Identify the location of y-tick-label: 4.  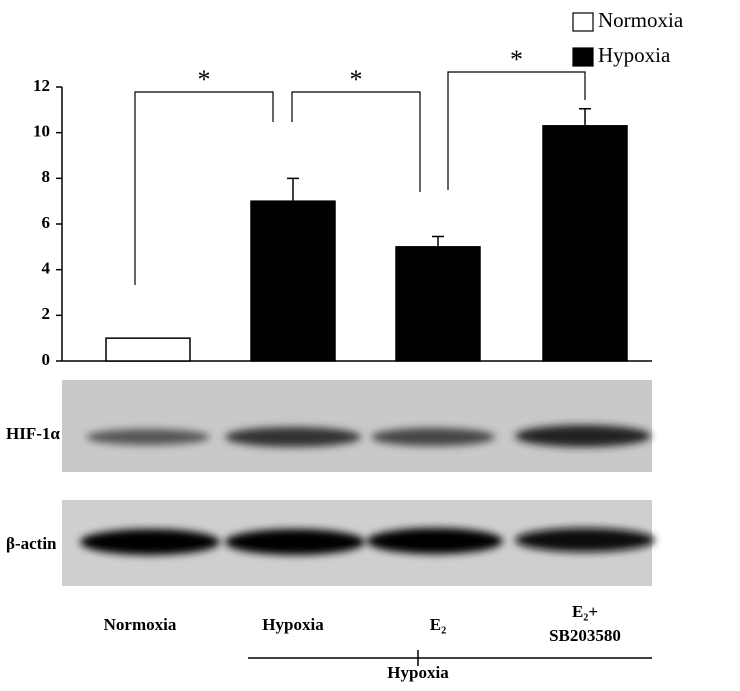
(46, 268).